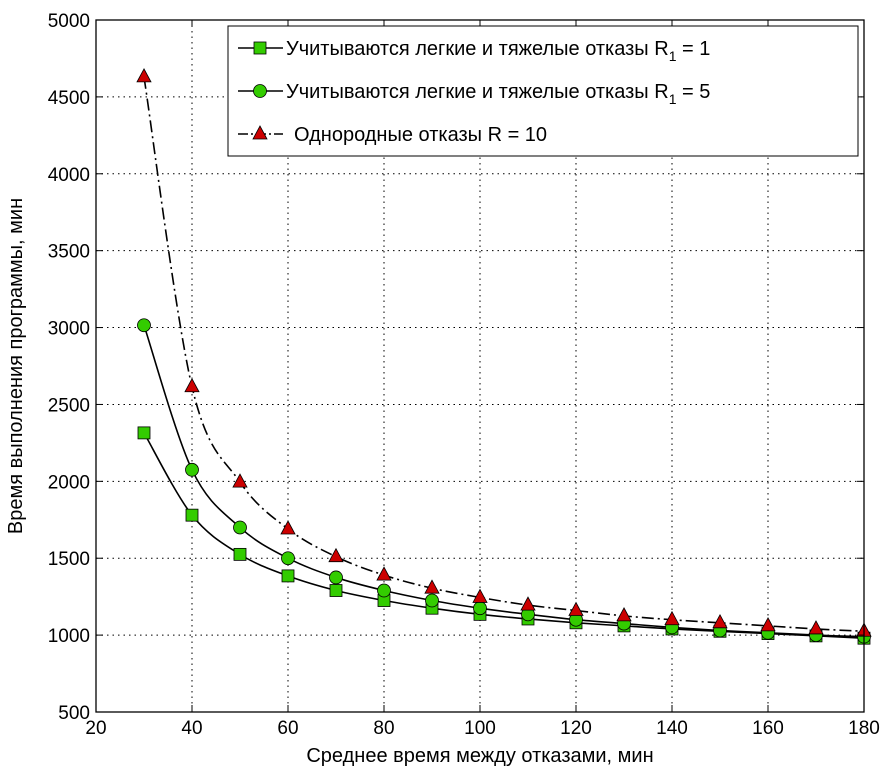  What do you see at coordinates (672, 728) in the screenshot?
I see `x-tick-label: 140` at bounding box center [672, 728].